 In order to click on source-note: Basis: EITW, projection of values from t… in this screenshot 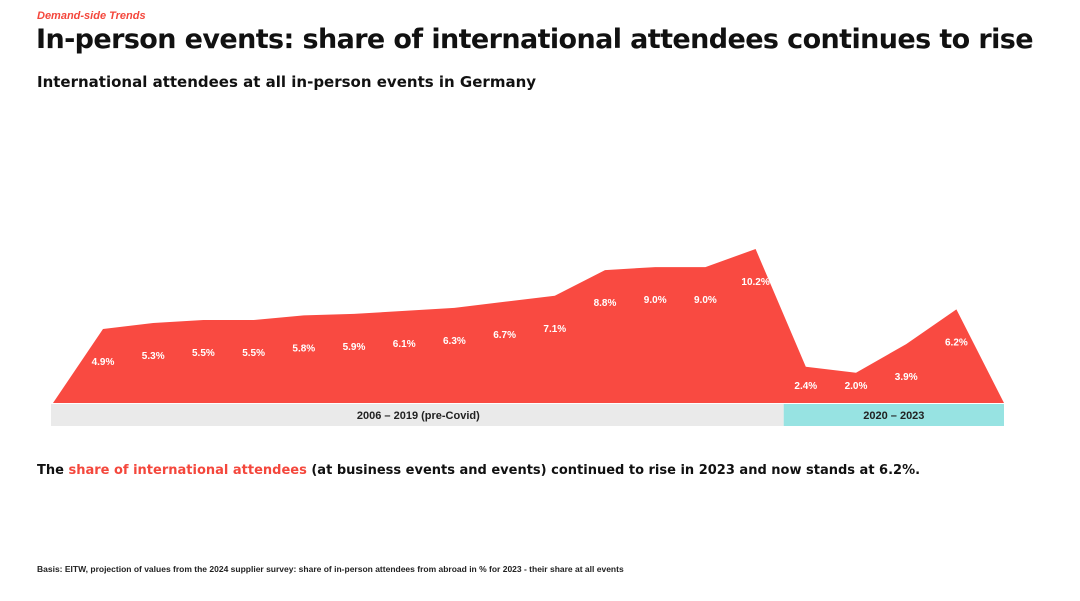, I will do `click(330, 569)`.